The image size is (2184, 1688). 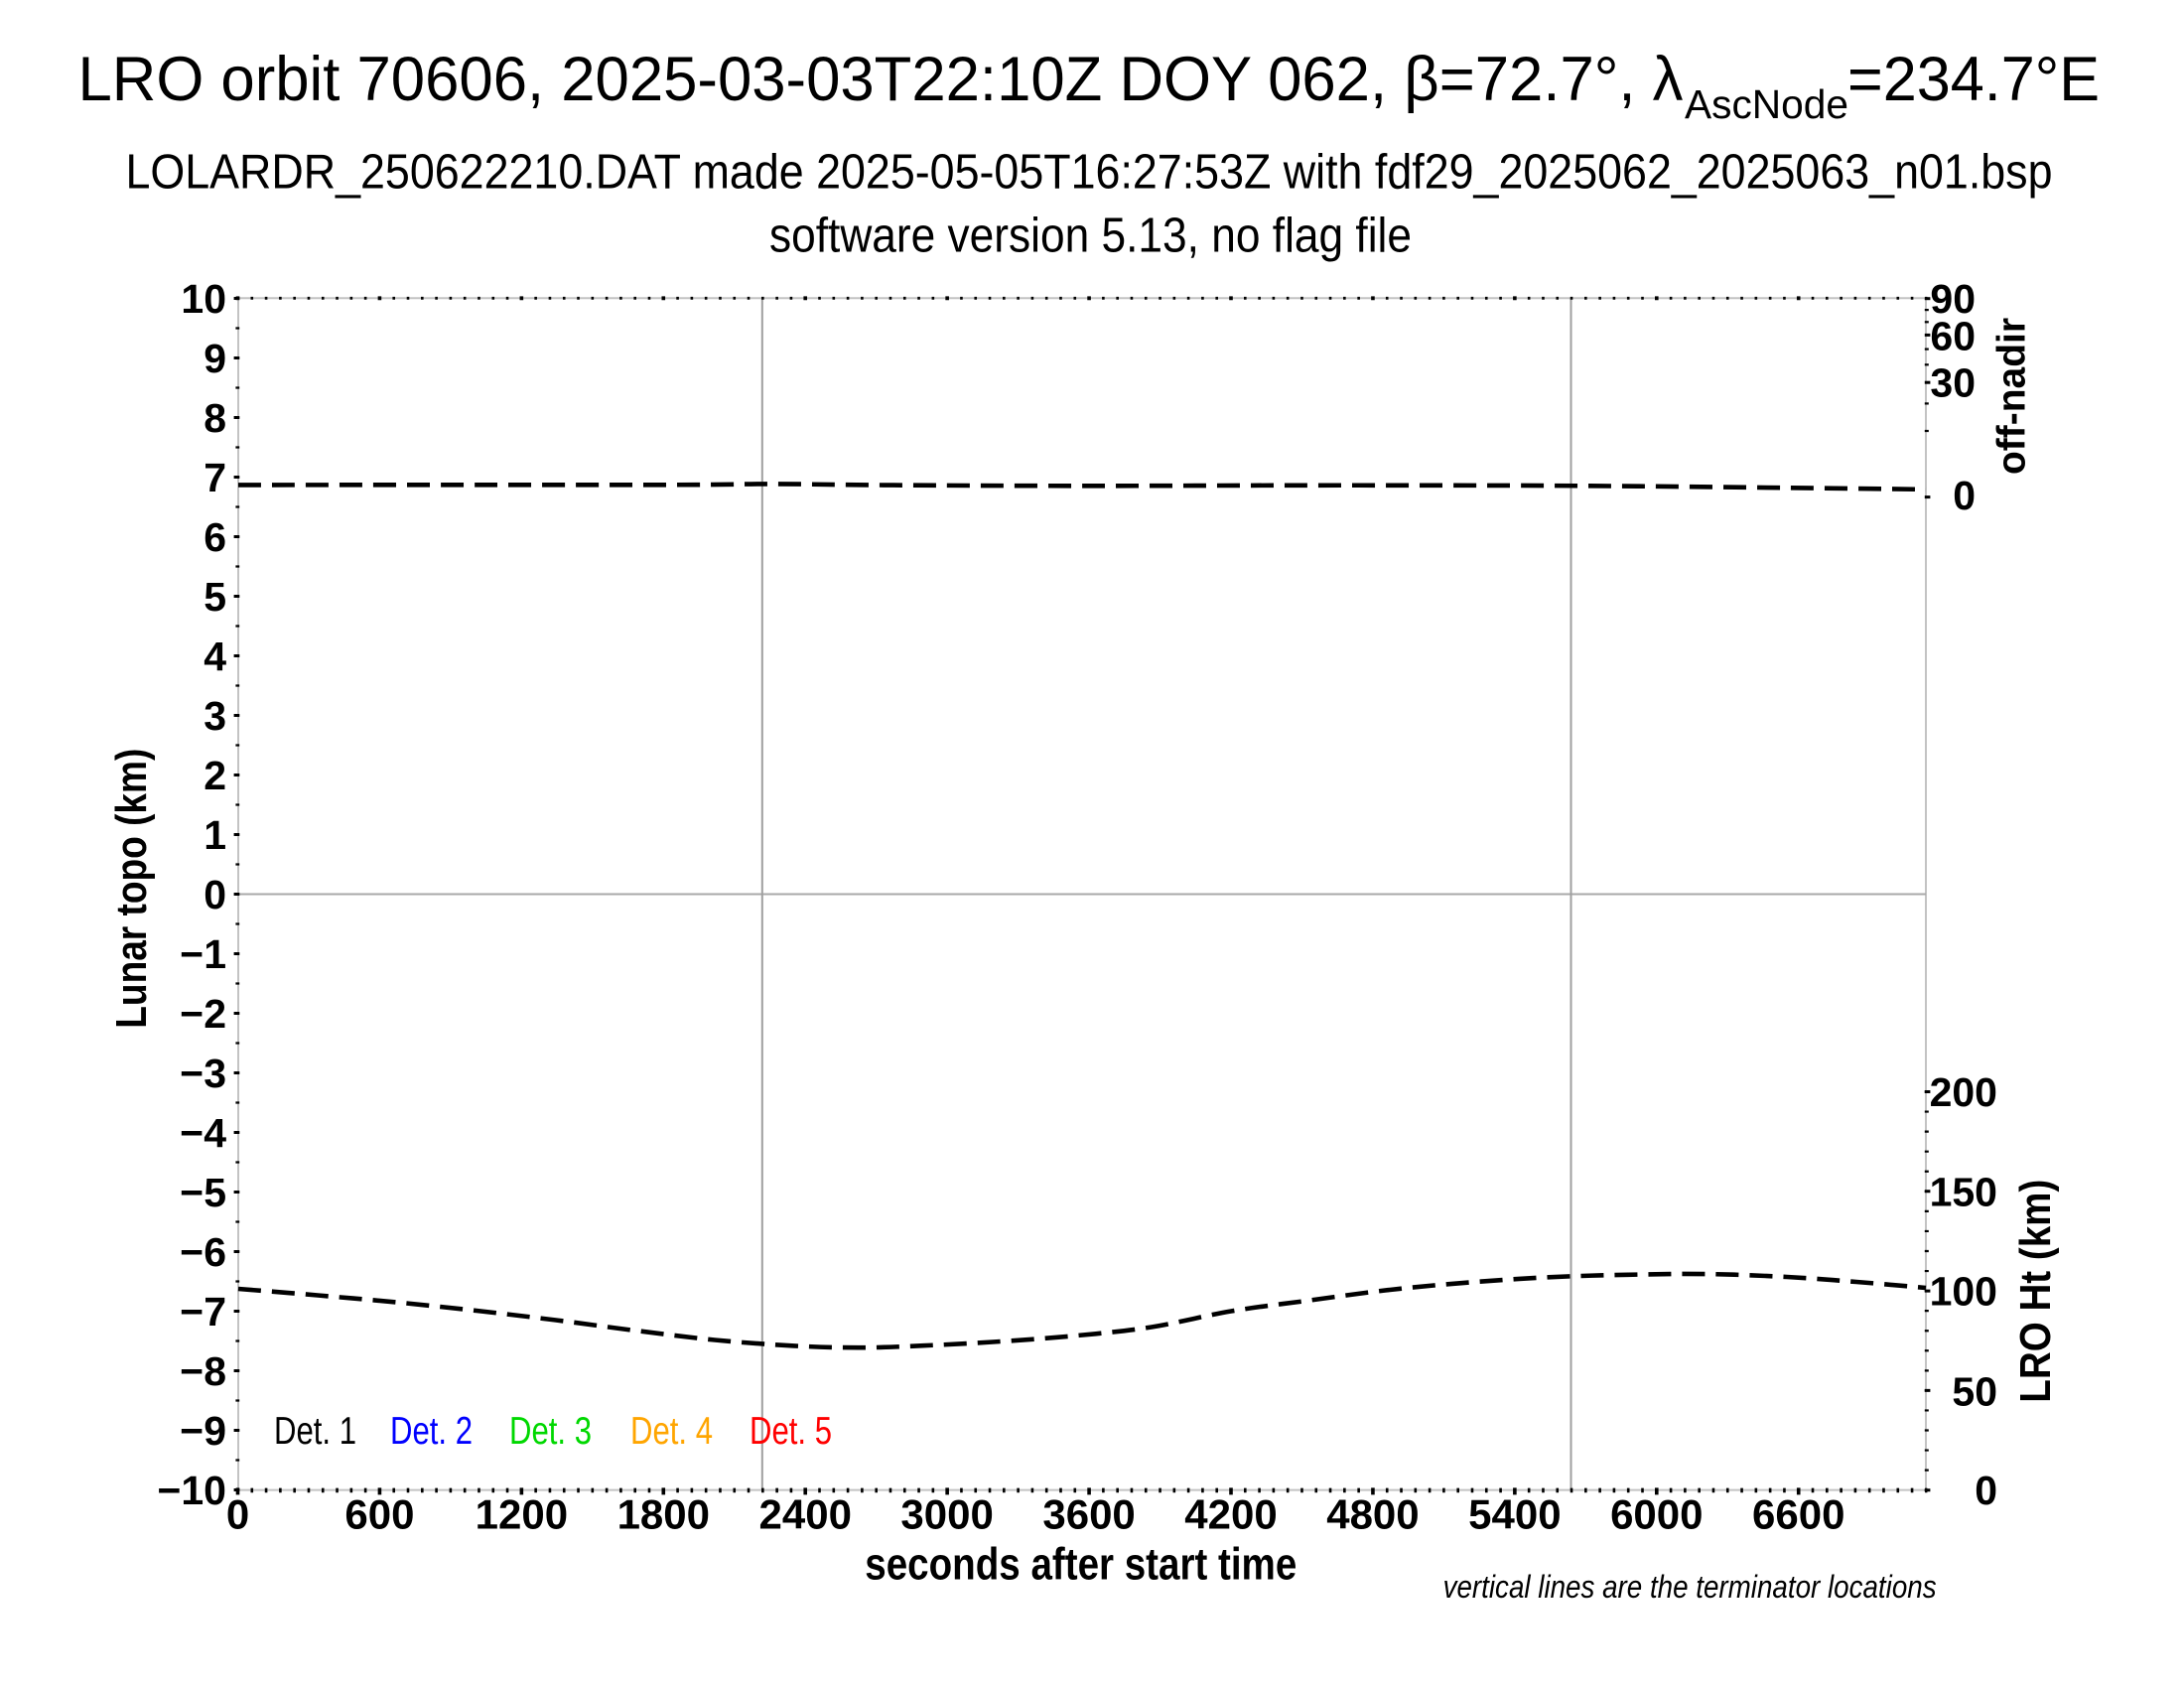 What do you see at coordinates (1963, 1292) in the screenshot?
I see `svg-text: 100` at bounding box center [1963, 1292].